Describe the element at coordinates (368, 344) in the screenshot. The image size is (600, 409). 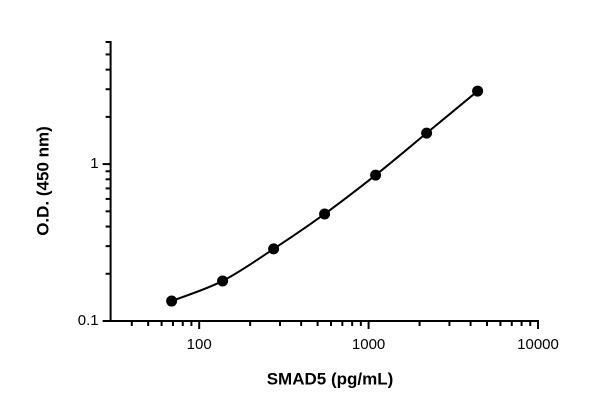
I see `x-tick-label: 1000` at that location.